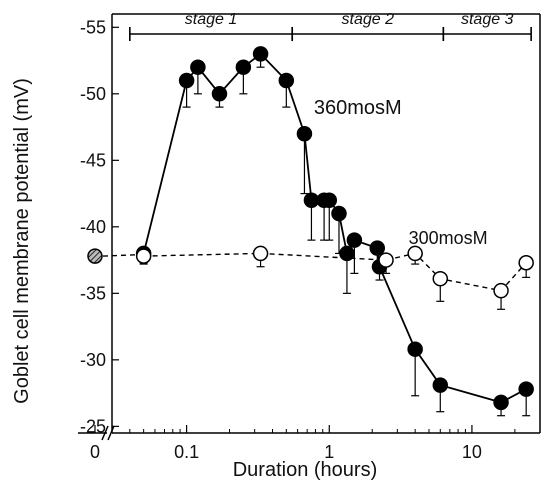  What do you see at coordinates (93, 293) in the screenshot?
I see `y-tick-label: -35` at bounding box center [93, 293].